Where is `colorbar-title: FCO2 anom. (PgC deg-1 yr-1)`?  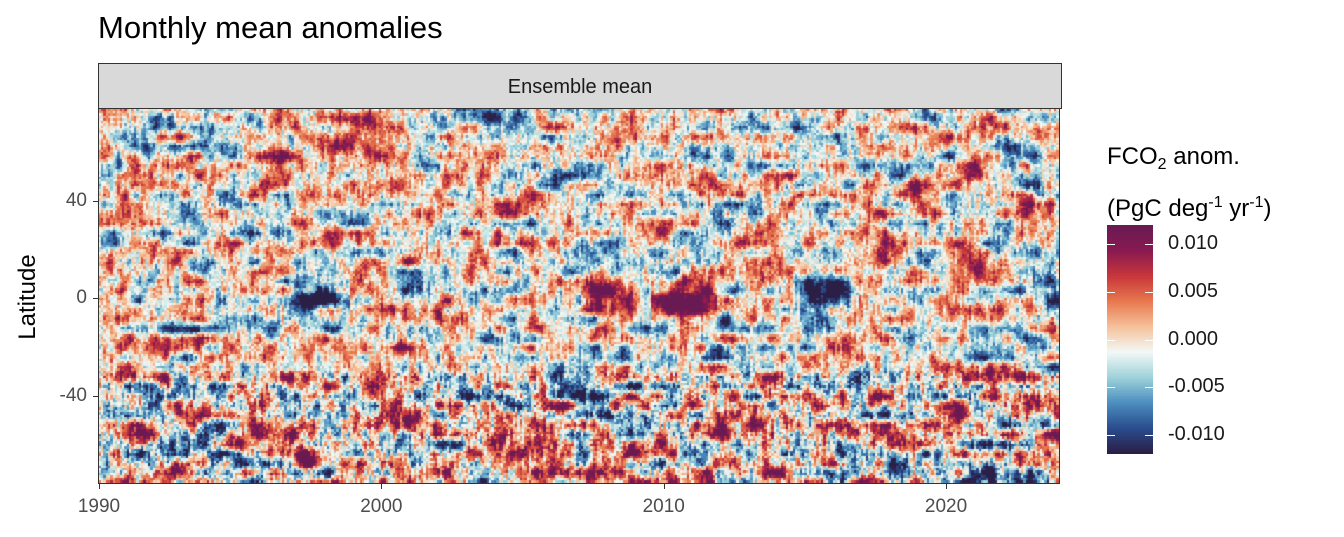
colorbar-title: FCO2 anom. (PgC deg-1 yr-1) is located at coordinates (1189, 183).